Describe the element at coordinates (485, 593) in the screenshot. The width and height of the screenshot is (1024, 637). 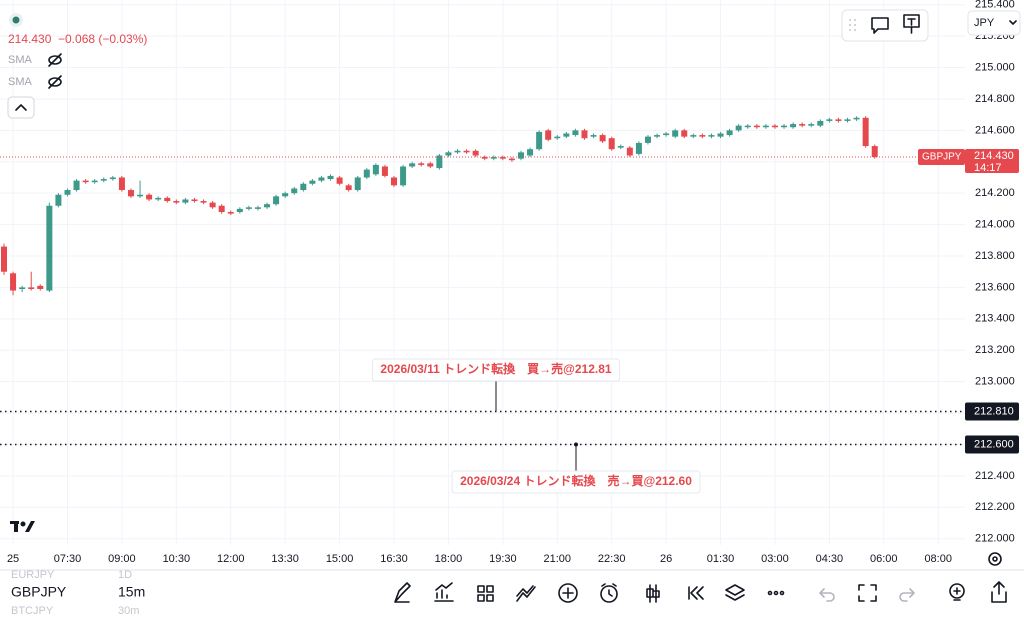
I see `layout-tool` at that location.